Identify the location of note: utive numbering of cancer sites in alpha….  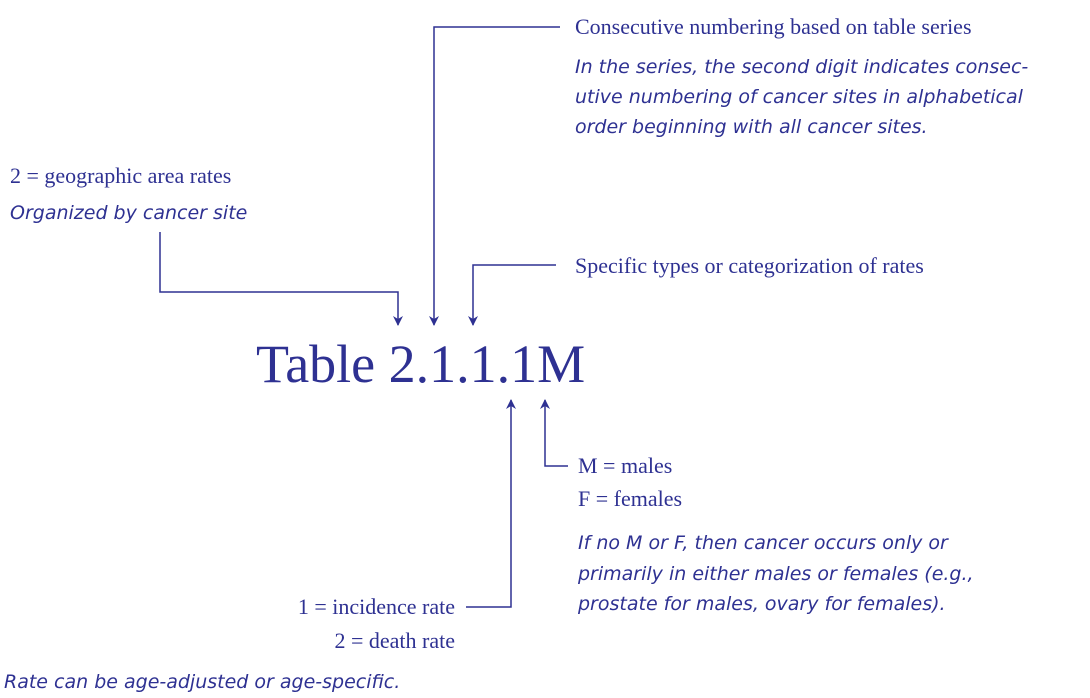
(799, 97).